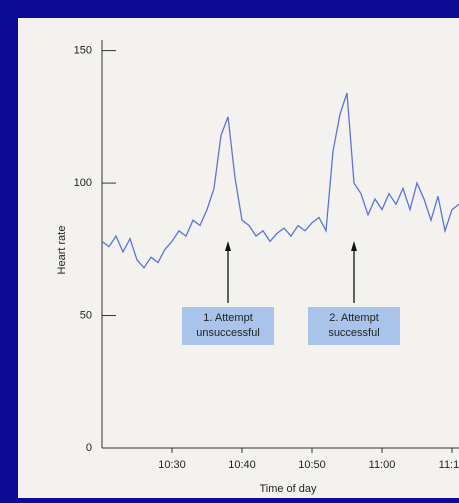  I want to click on x-tick-label: 10:50, so click(312, 465).